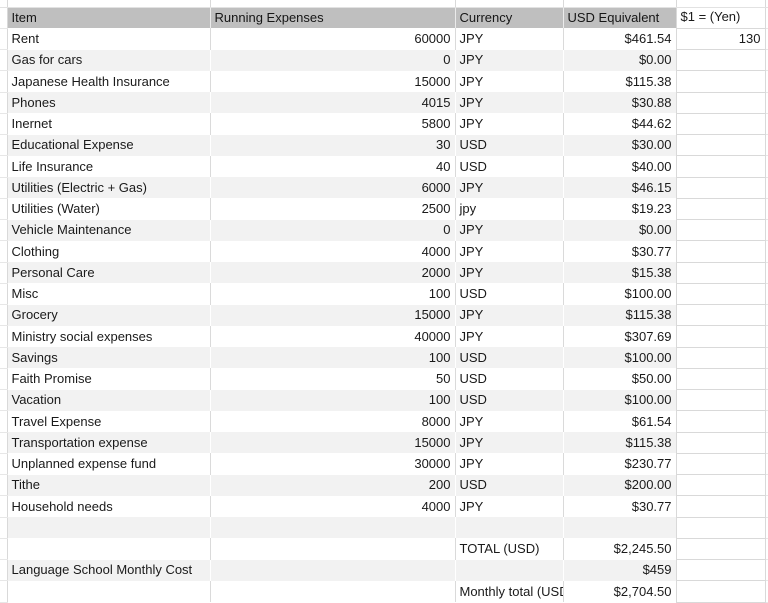 Image resolution: width=768 pixels, height=603 pixels. I want to click on cell-running-expense: 200, so click(333, 485).